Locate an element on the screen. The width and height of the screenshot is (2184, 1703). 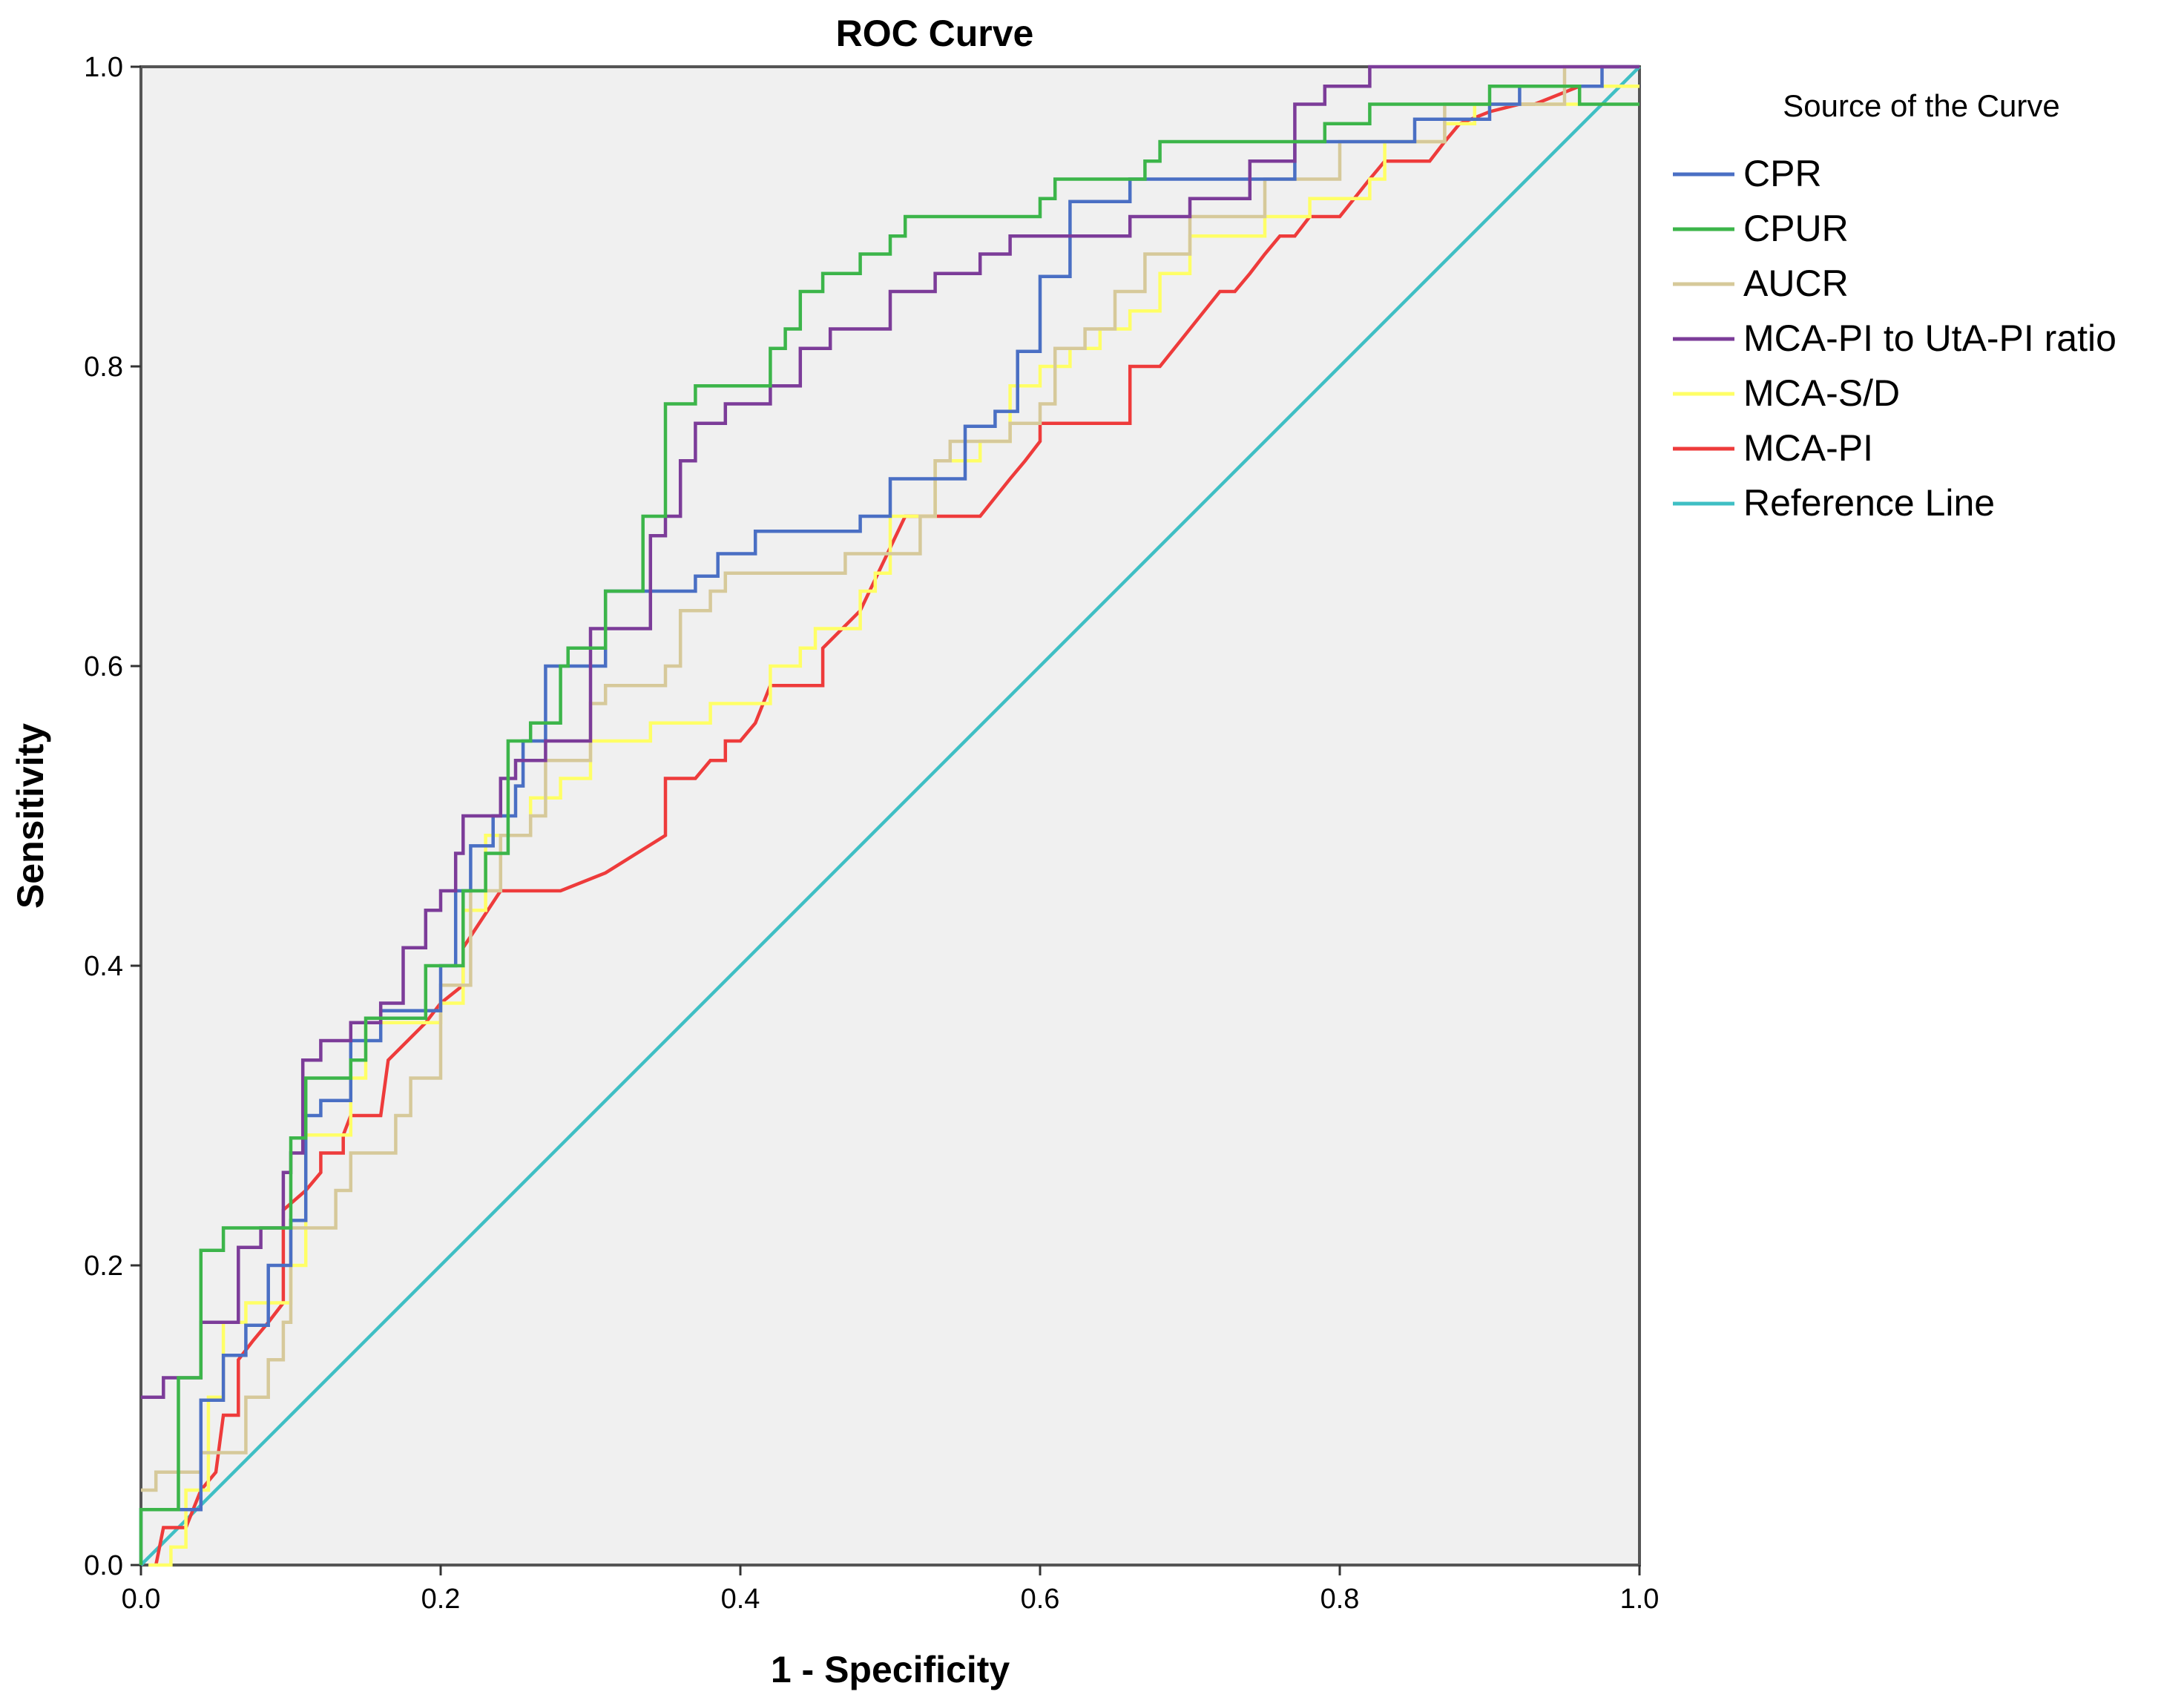
x-tick-label: 0.0 is located at coordinates (141, 1599).